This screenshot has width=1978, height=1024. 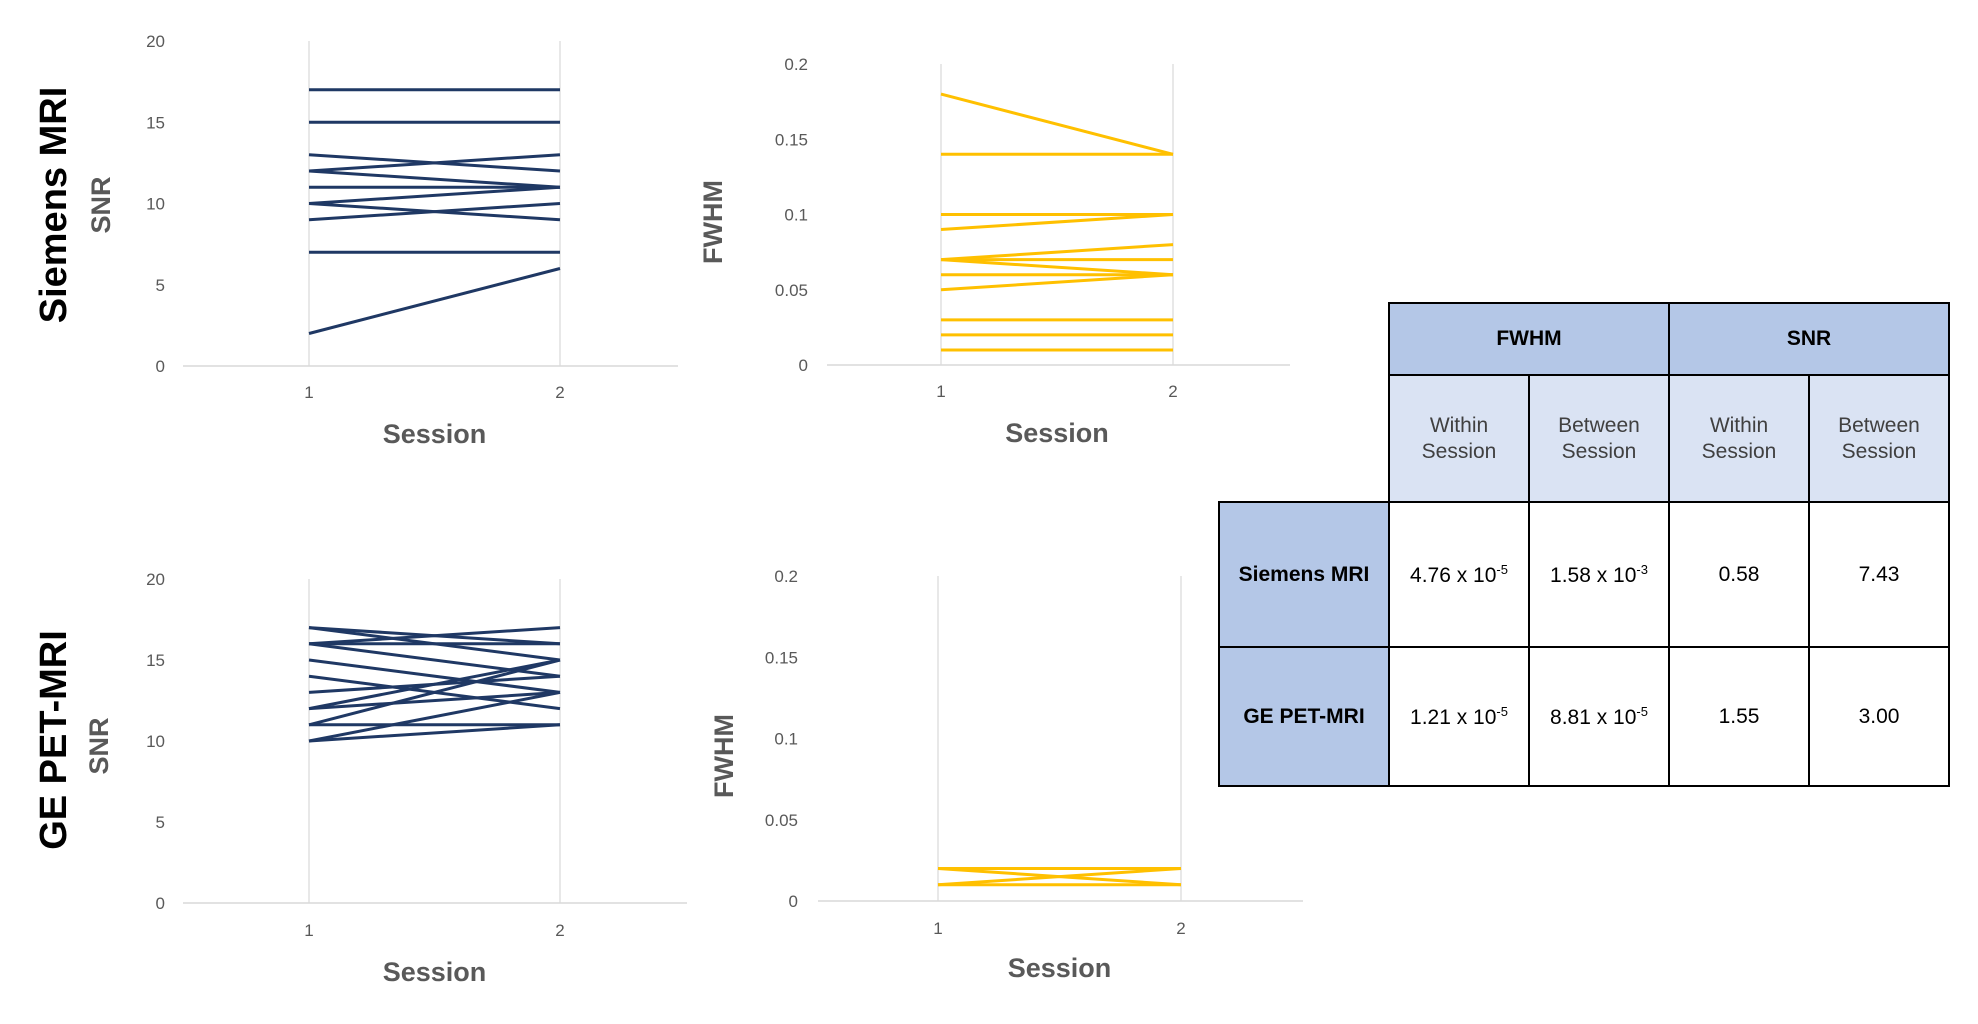 I want to click on table-subhead-fwhm-between: Between Session, so click(x=1599, y=438).